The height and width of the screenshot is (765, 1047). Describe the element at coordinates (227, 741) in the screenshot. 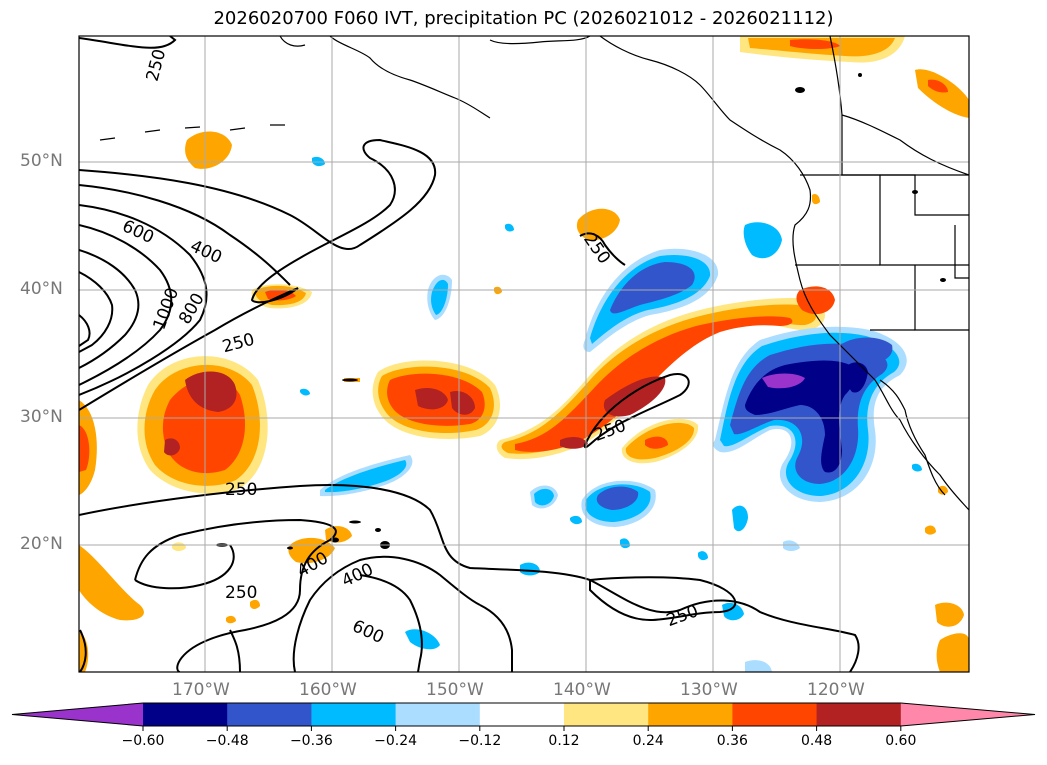

I see `colorbar-tick-label: −0.48` at that location.